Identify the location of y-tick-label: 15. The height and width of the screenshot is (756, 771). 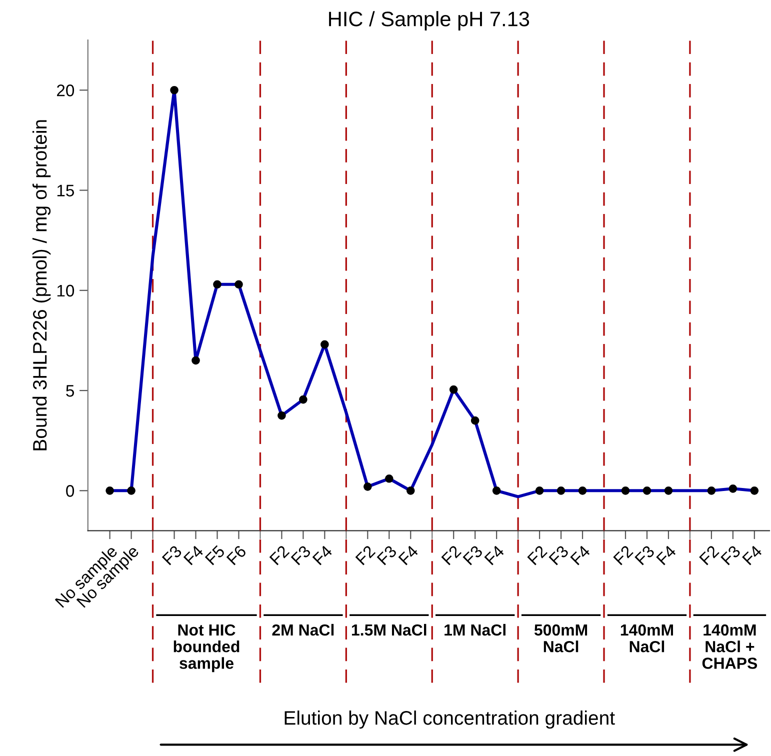
(65, 190).